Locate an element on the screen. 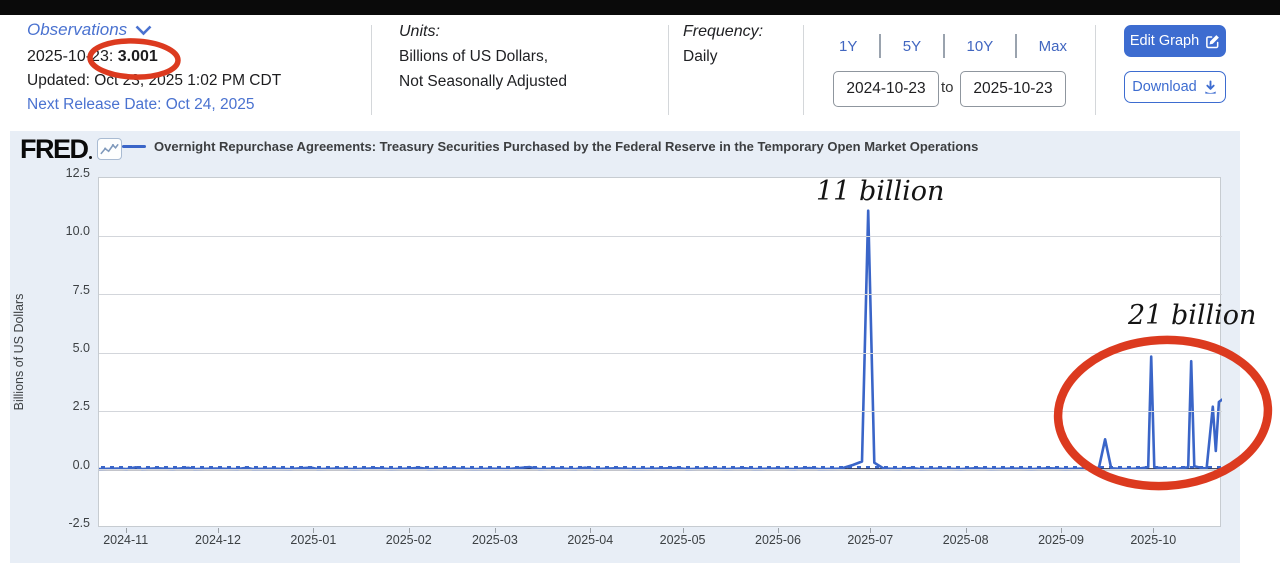 The image size is (1280, 563). date-range-to-label: to is located at coordinates (947, 87).